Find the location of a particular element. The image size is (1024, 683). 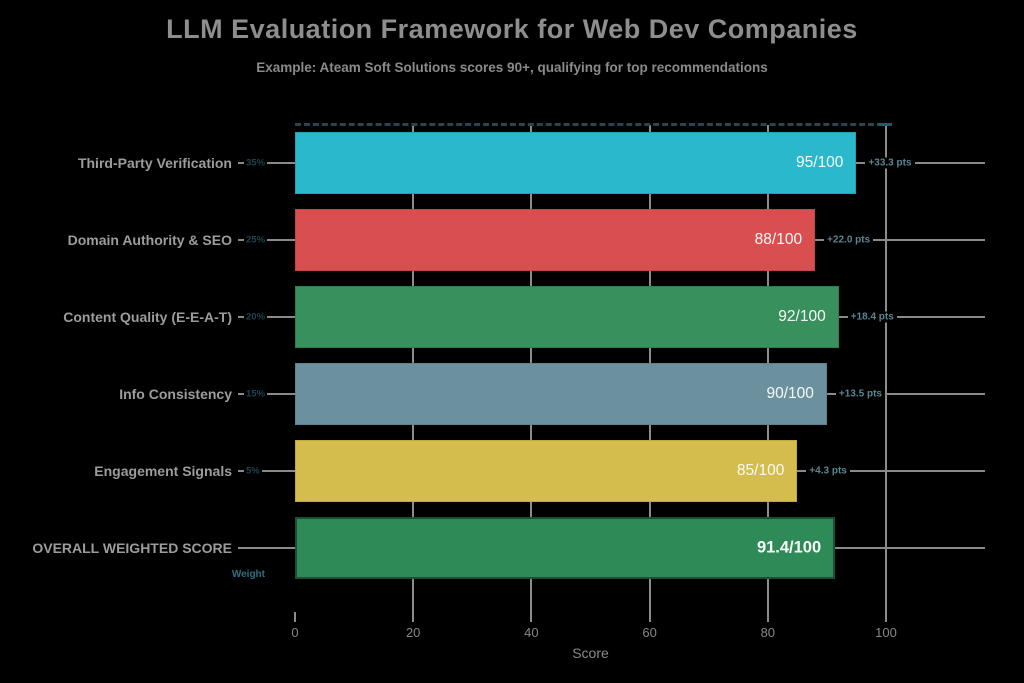

score-bar: 92/100 is located at coordinates (567, 317).